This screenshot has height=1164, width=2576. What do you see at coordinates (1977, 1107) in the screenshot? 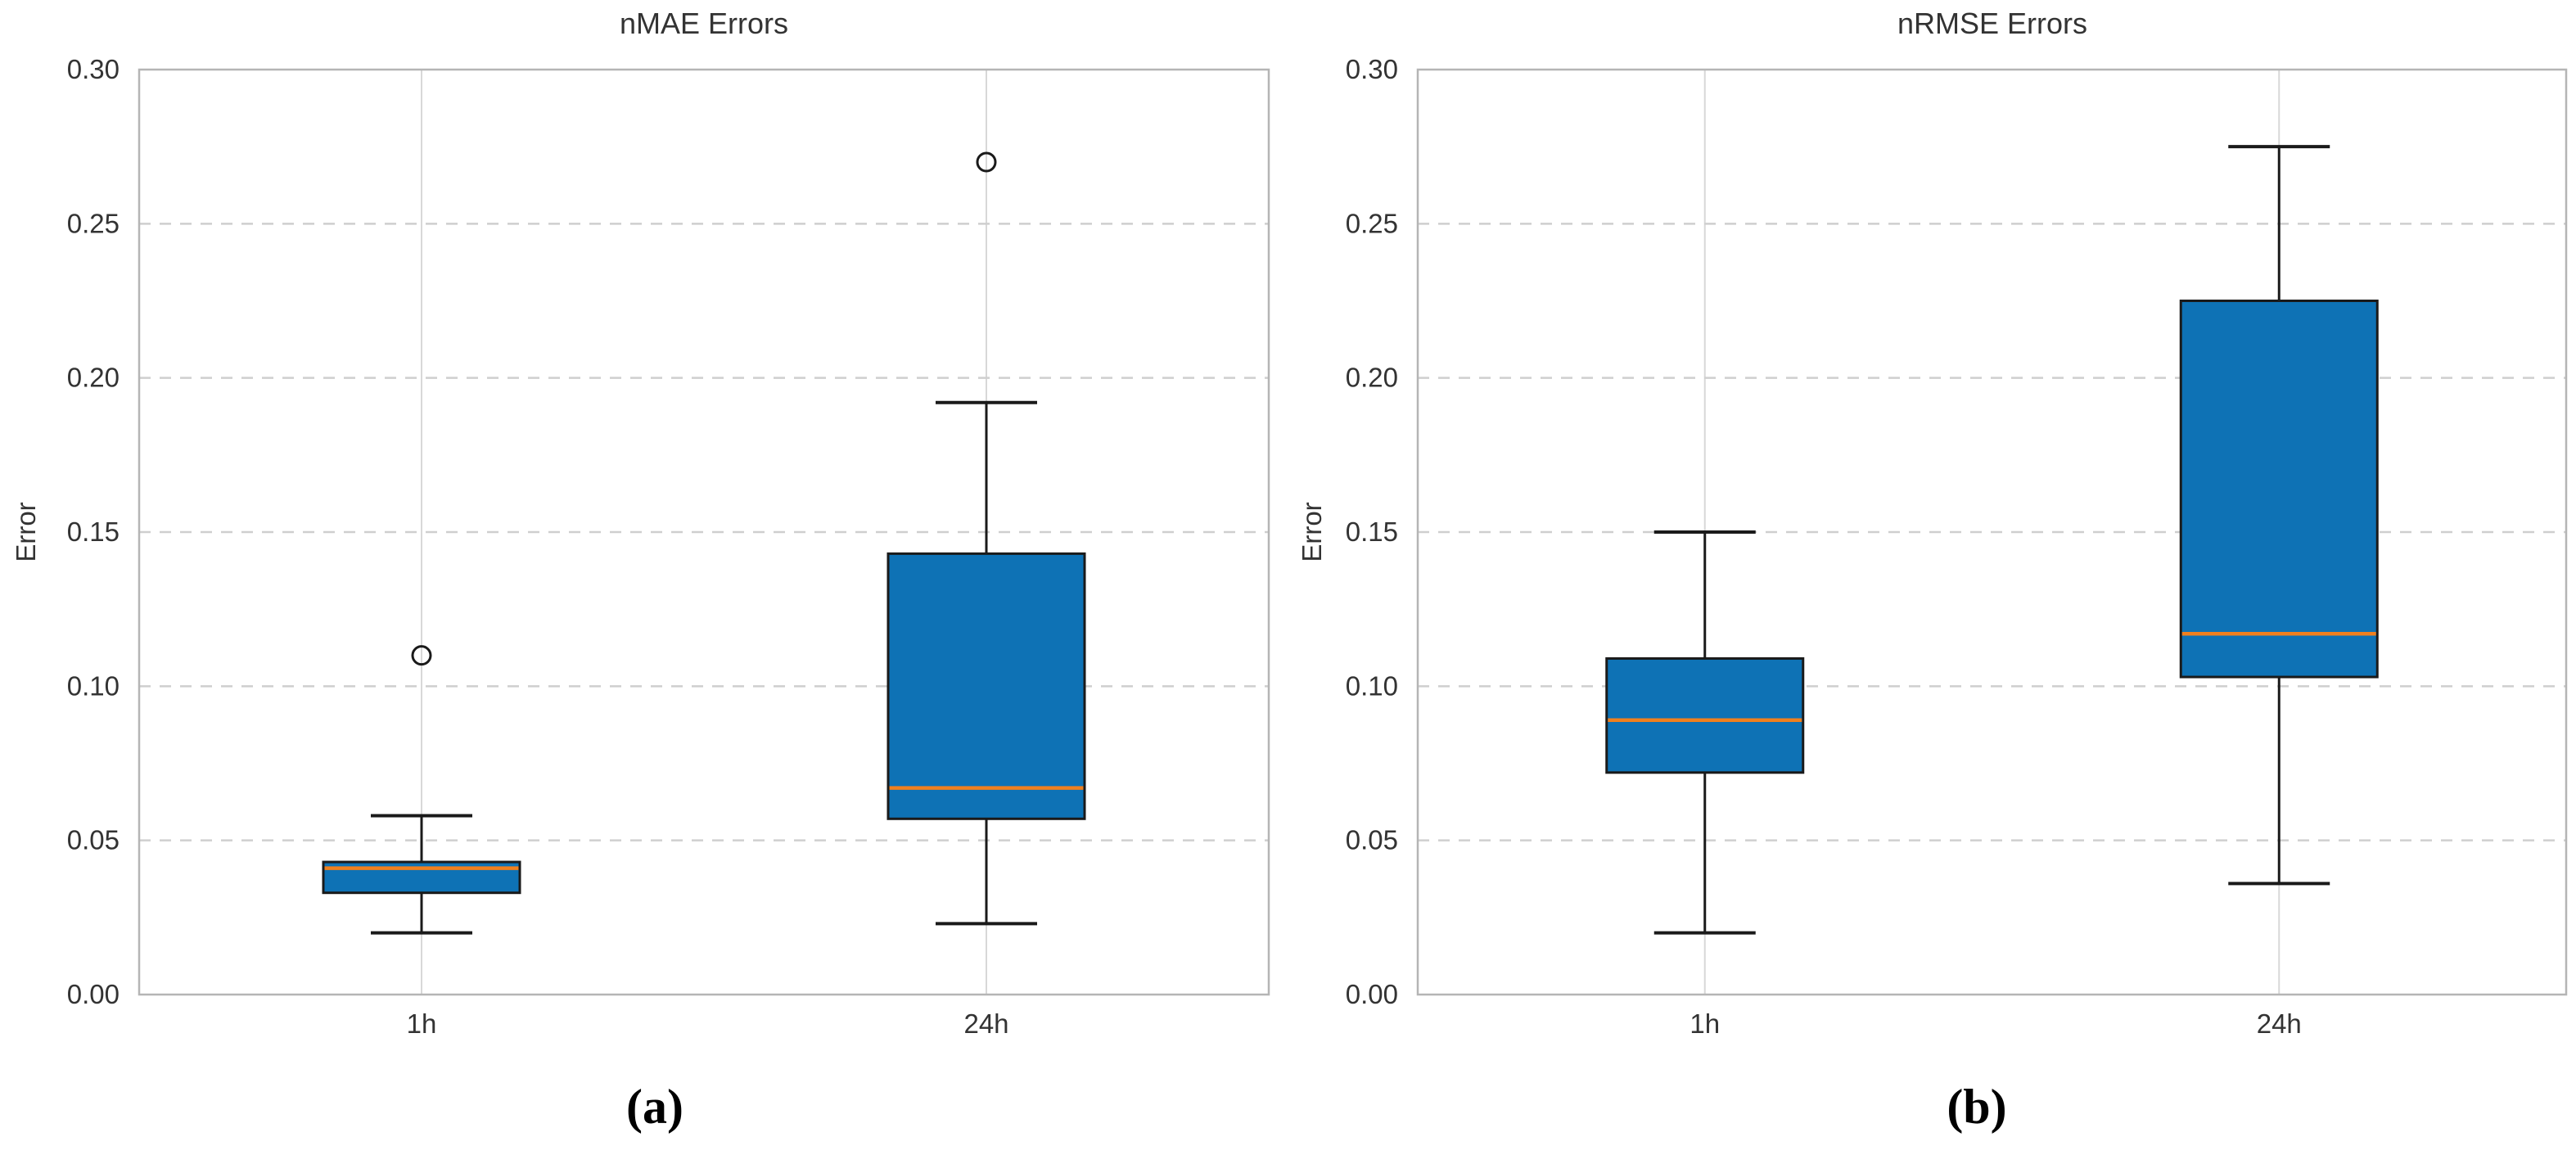
I see `panel-b-caption: (b)` at bounding box center [1977, 1107].